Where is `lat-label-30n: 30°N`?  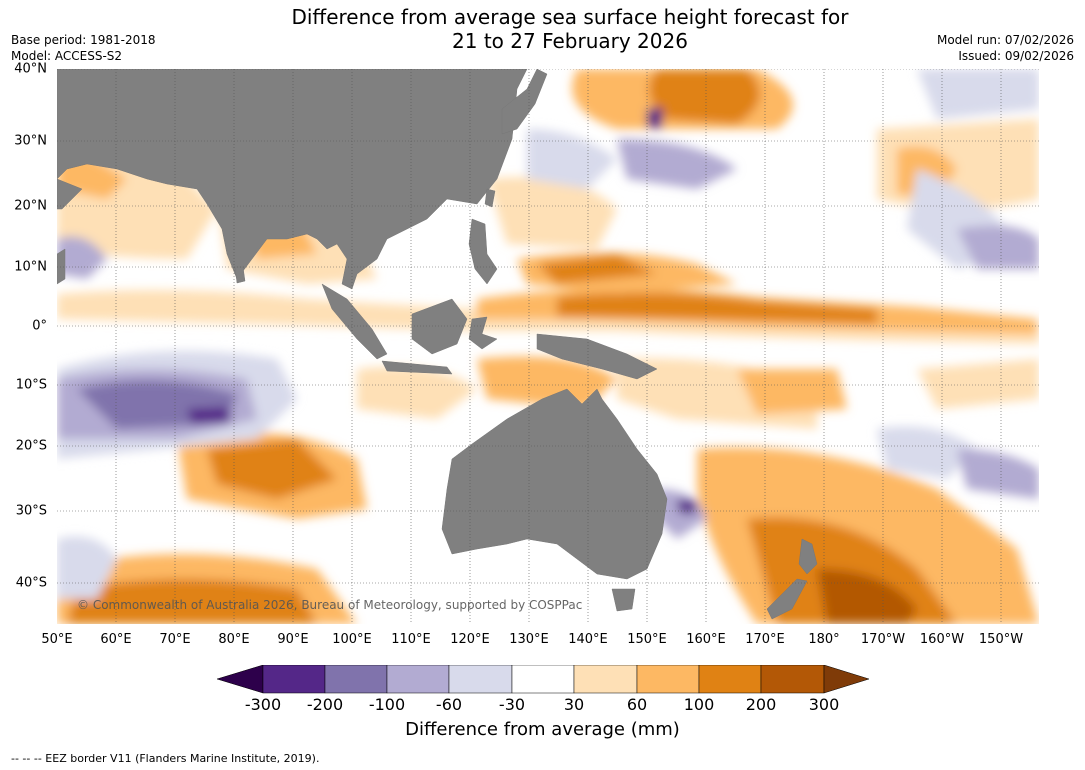 lat-label-30n: 30°N is located at coordinates (30, 141).